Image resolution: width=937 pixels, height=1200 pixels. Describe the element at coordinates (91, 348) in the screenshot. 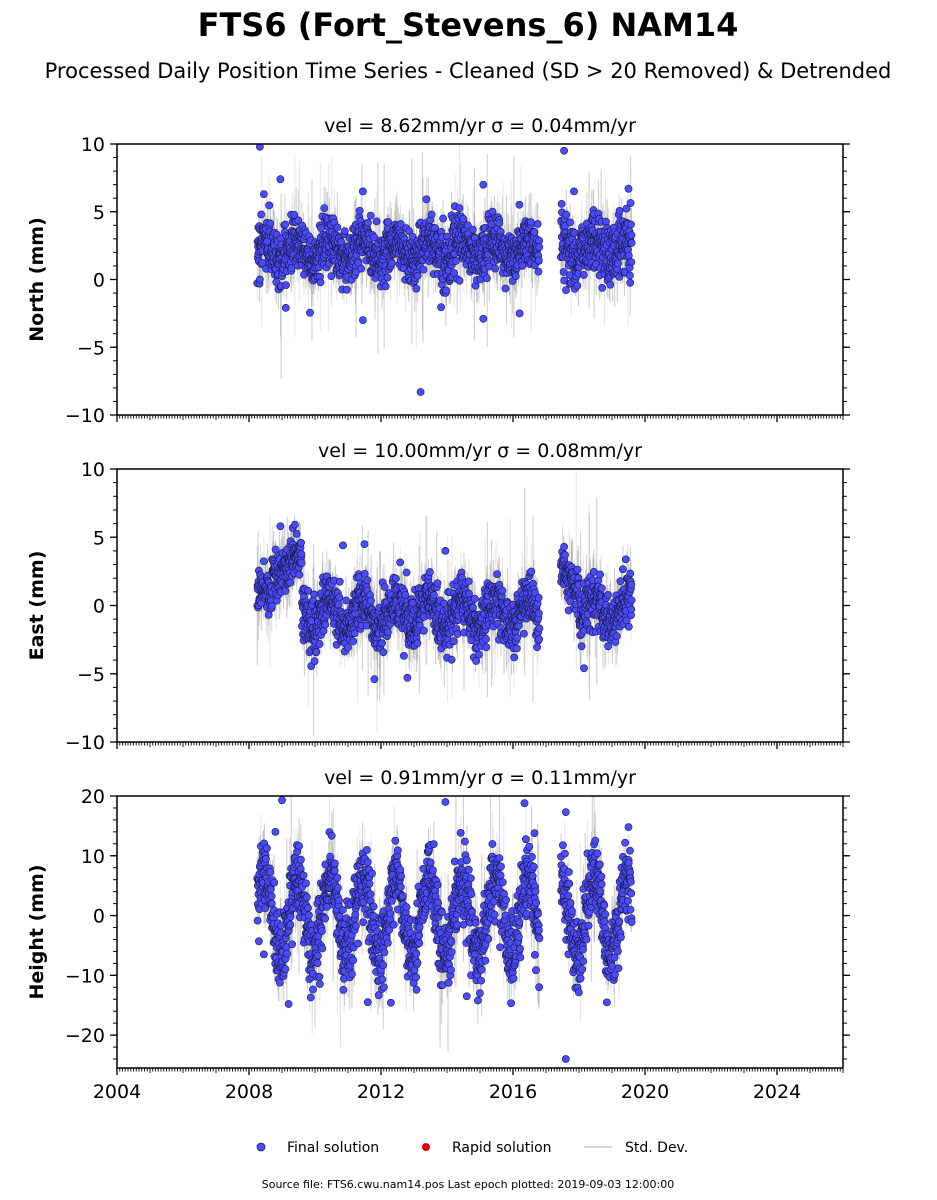

I see `north-ytick-label: −5` at that location.